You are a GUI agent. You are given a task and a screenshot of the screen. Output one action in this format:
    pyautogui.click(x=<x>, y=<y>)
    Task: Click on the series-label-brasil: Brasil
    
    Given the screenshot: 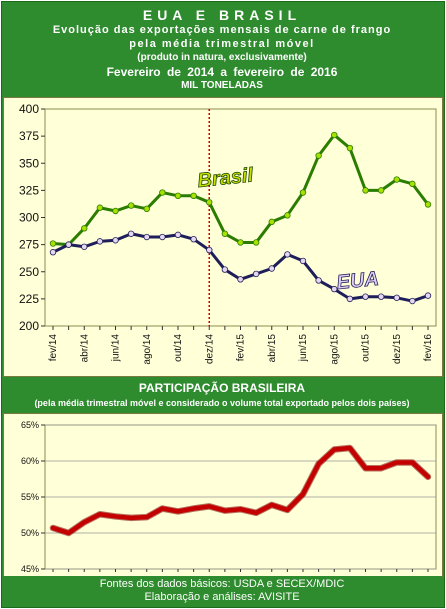 What is the action you would take?
    pyautogui.click(x=226, y=178)
    